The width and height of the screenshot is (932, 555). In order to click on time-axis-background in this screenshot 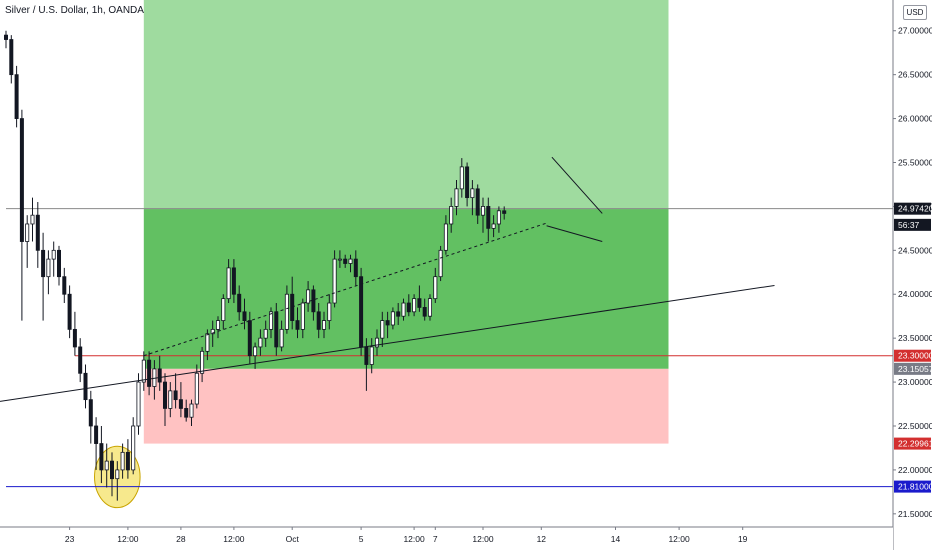, I will do `click(446, 538)`.